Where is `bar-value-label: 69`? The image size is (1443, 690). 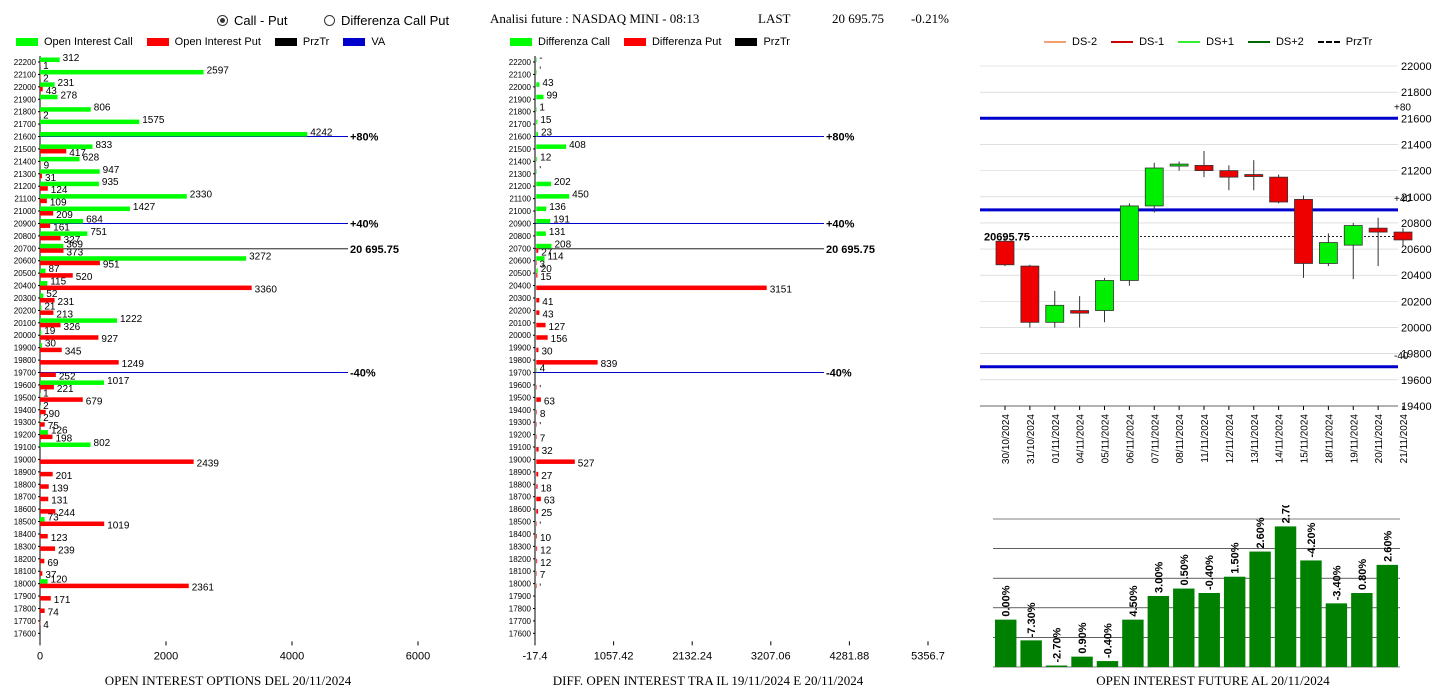
bar-value-label: 69 is located at coordinates (53, 563).